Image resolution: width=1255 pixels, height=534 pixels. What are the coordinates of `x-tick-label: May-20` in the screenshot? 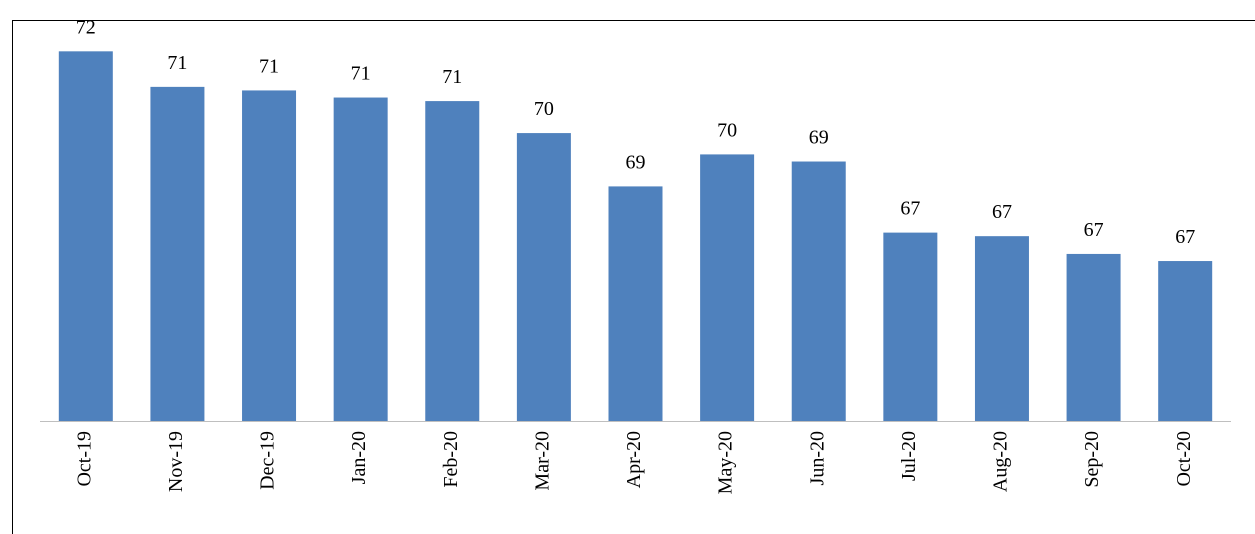 It's located at (726, 462).